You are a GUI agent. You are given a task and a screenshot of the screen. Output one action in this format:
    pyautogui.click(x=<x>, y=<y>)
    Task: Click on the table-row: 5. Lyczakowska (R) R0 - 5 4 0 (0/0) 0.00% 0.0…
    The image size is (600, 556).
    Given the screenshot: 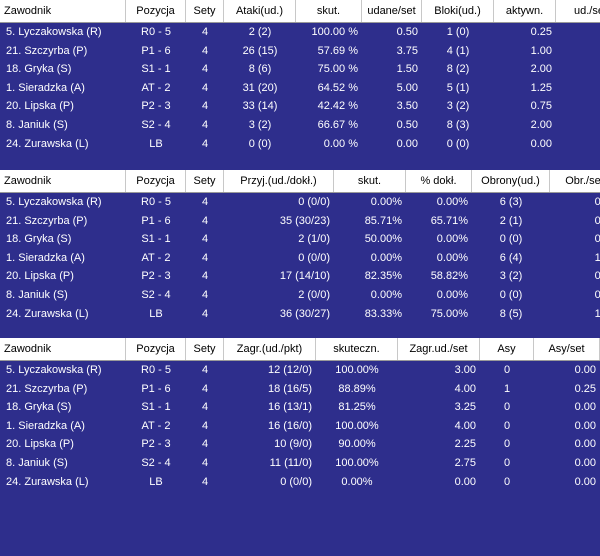 What is the action you would take?
    pyautogui.click(x=300, y=202)
    